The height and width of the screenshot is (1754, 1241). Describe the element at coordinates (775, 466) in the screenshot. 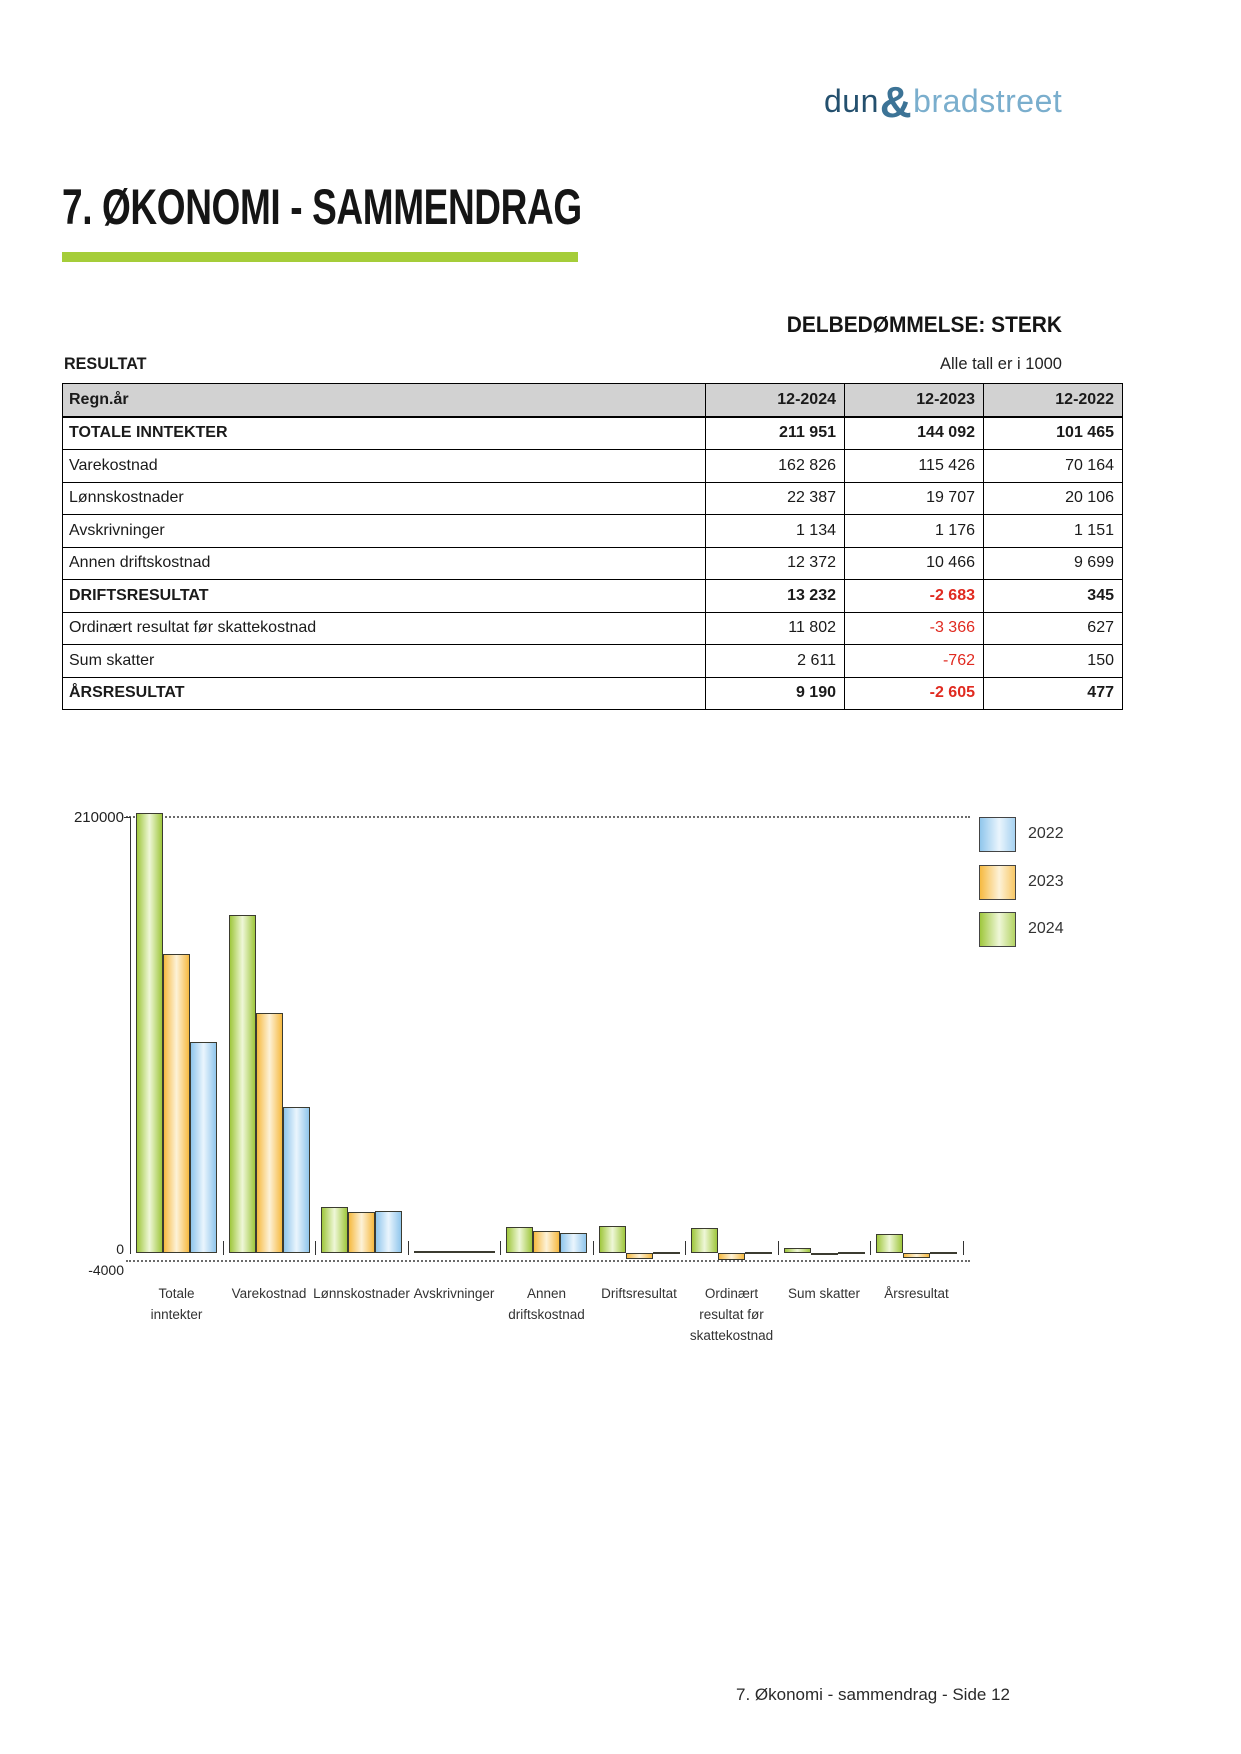

I see `row-value: 162 826` at that location.